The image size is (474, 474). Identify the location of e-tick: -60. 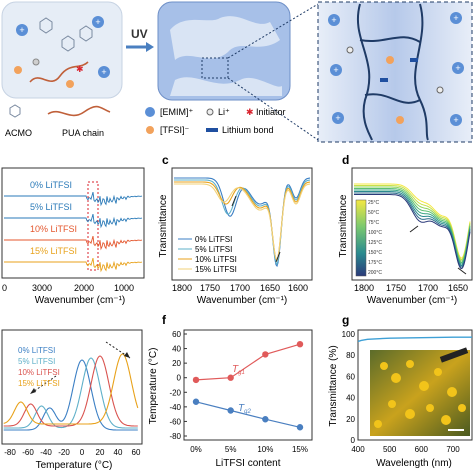
(28, 452).